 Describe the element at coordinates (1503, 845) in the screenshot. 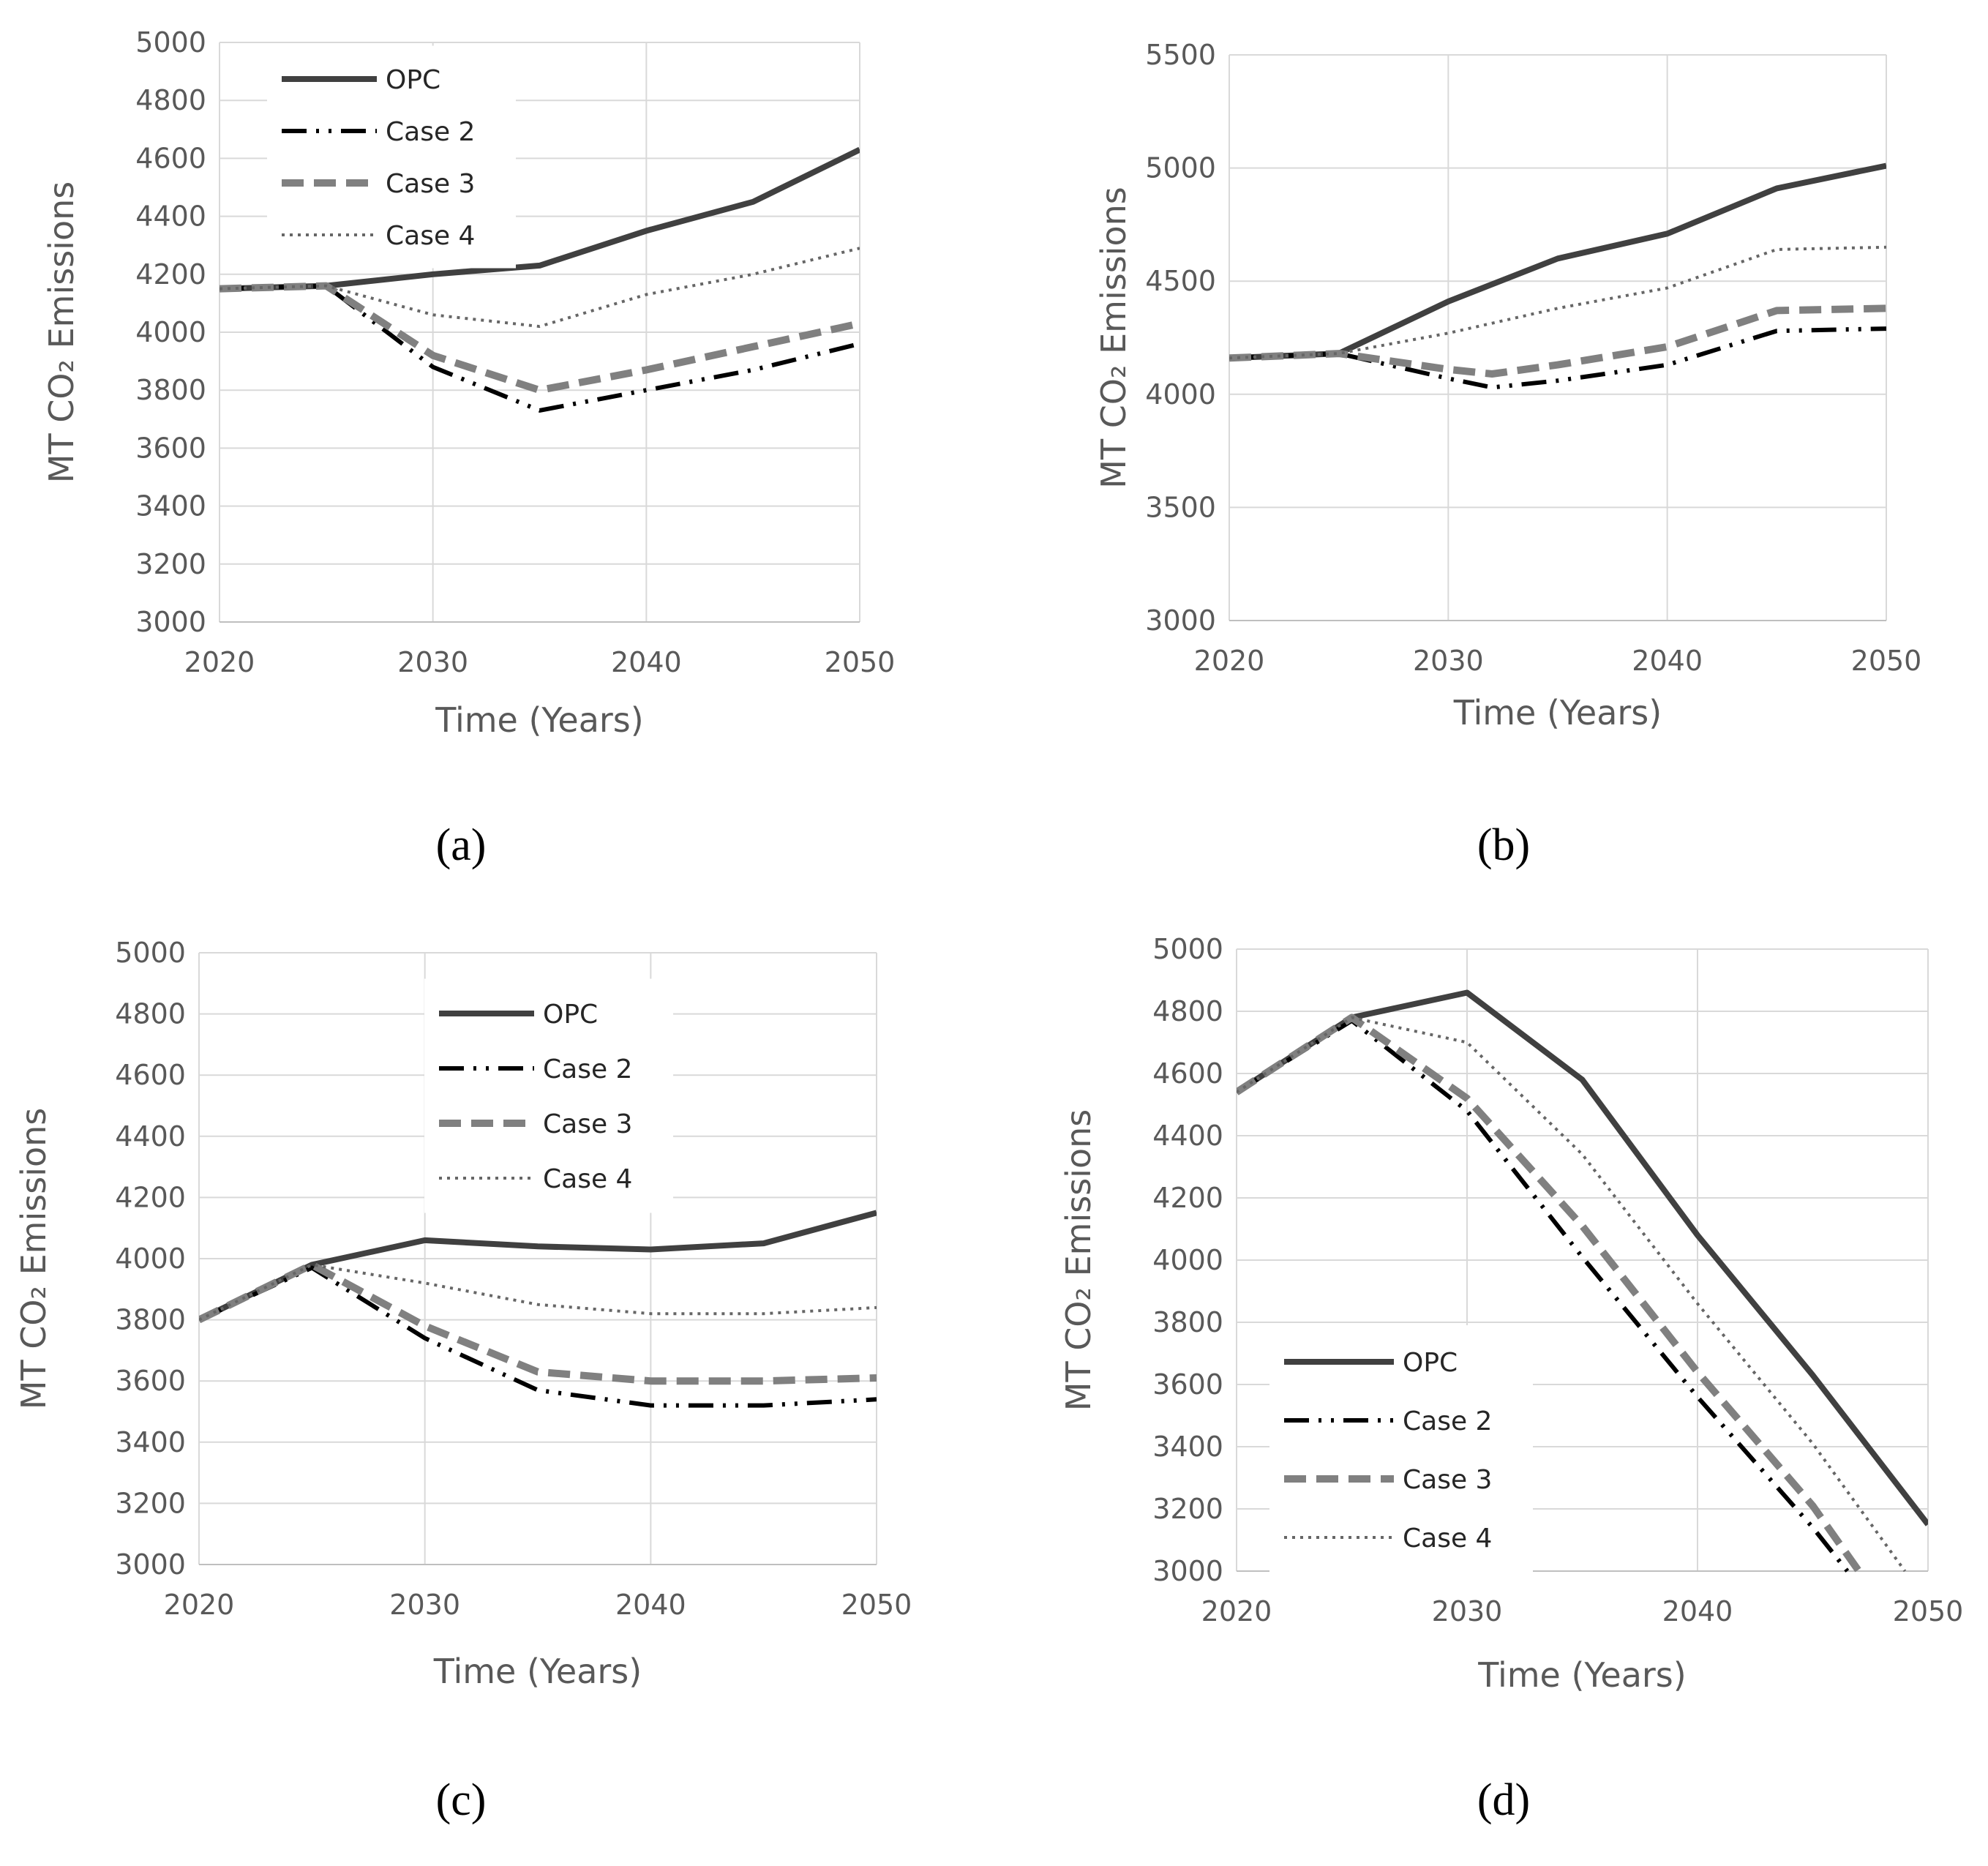

I see `panel-label: (b)` at that location.